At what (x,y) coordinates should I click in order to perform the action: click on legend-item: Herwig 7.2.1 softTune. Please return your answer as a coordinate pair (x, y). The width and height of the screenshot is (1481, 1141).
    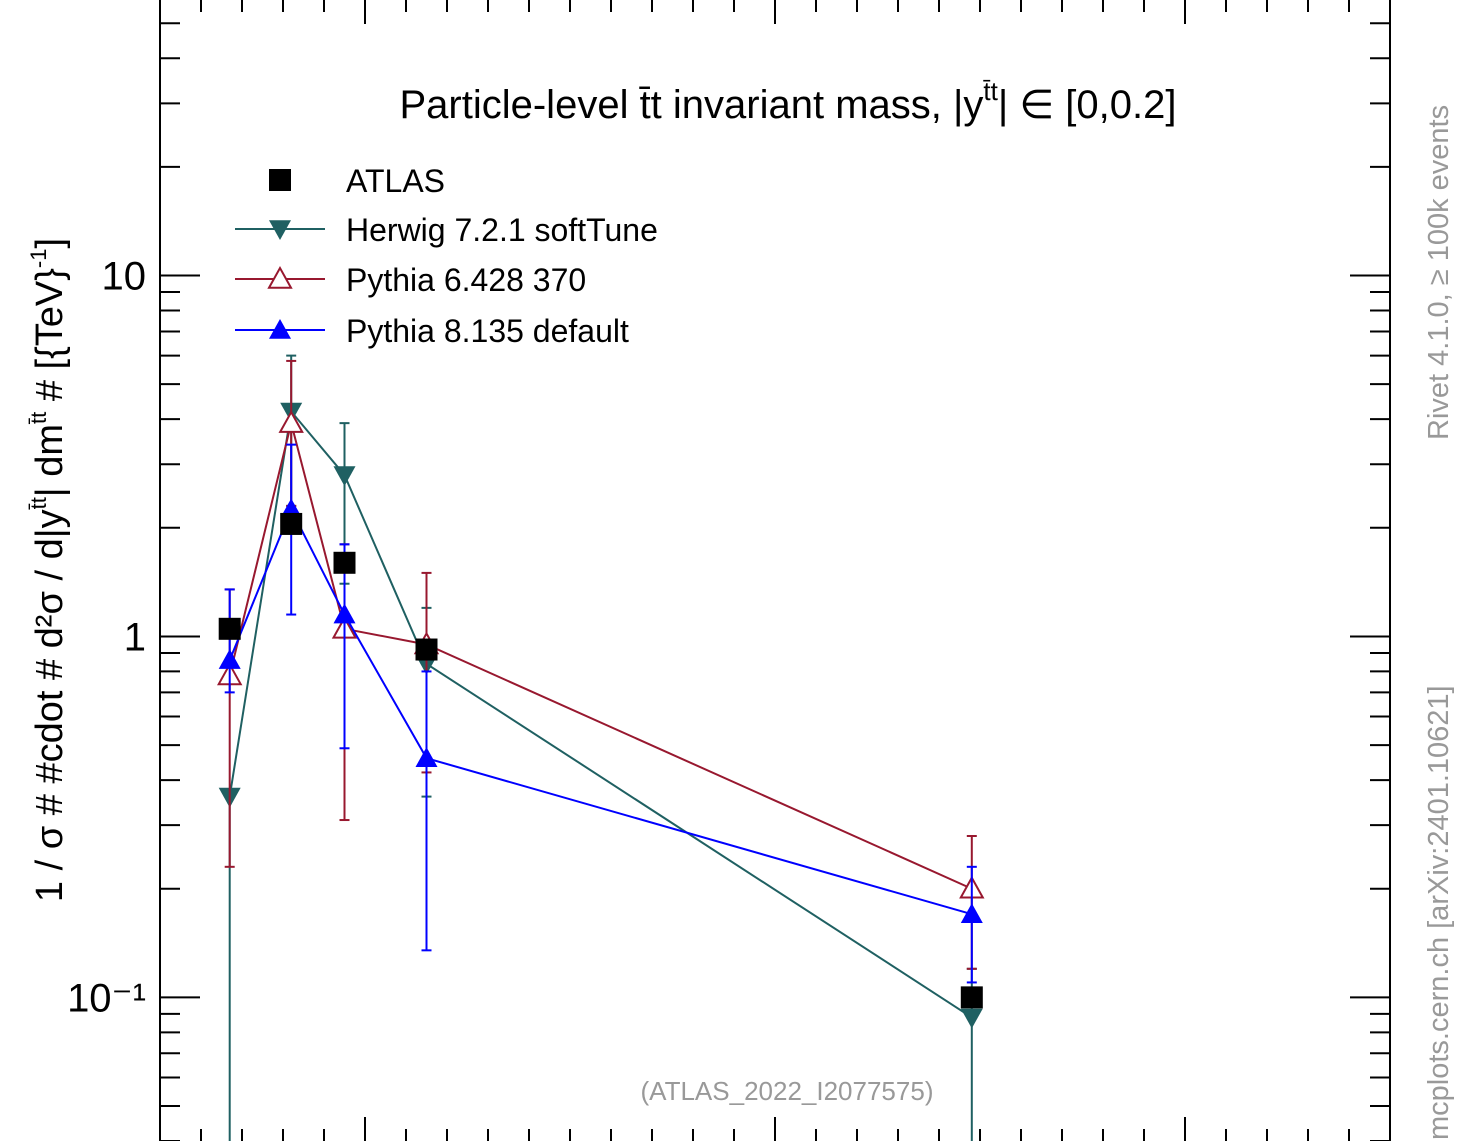
    Looking at the image, I should click on (446, 230).